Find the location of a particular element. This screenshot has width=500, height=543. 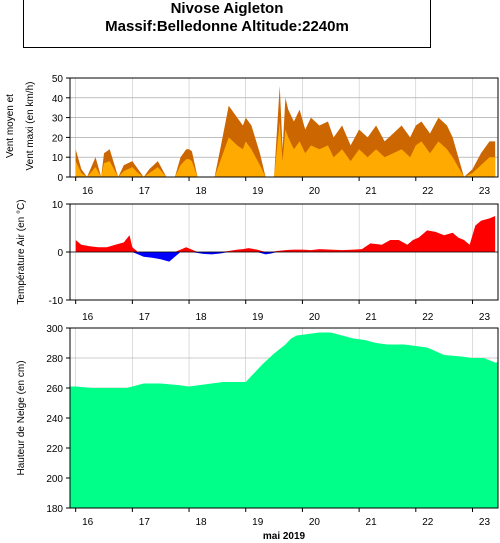

snow-xtick-label: 17 is located at coordinates (145, 522).